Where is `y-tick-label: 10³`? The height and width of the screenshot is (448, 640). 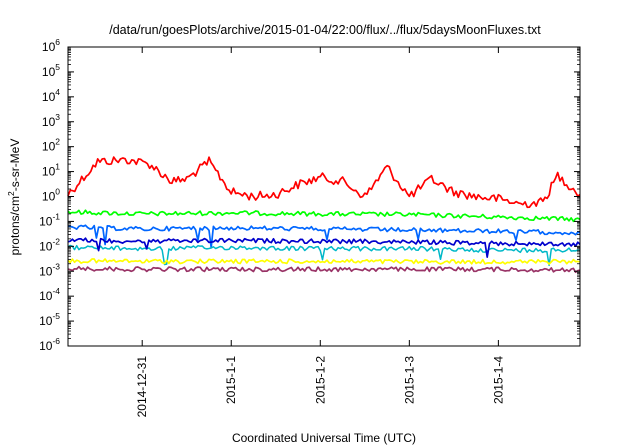
y-tick-label: 10³ is located at coordinates (51, 120).